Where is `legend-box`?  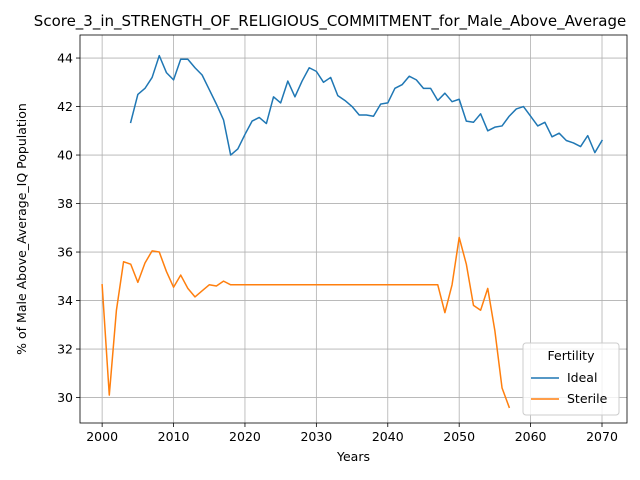 legend-box is located at coordinates (571, 379).